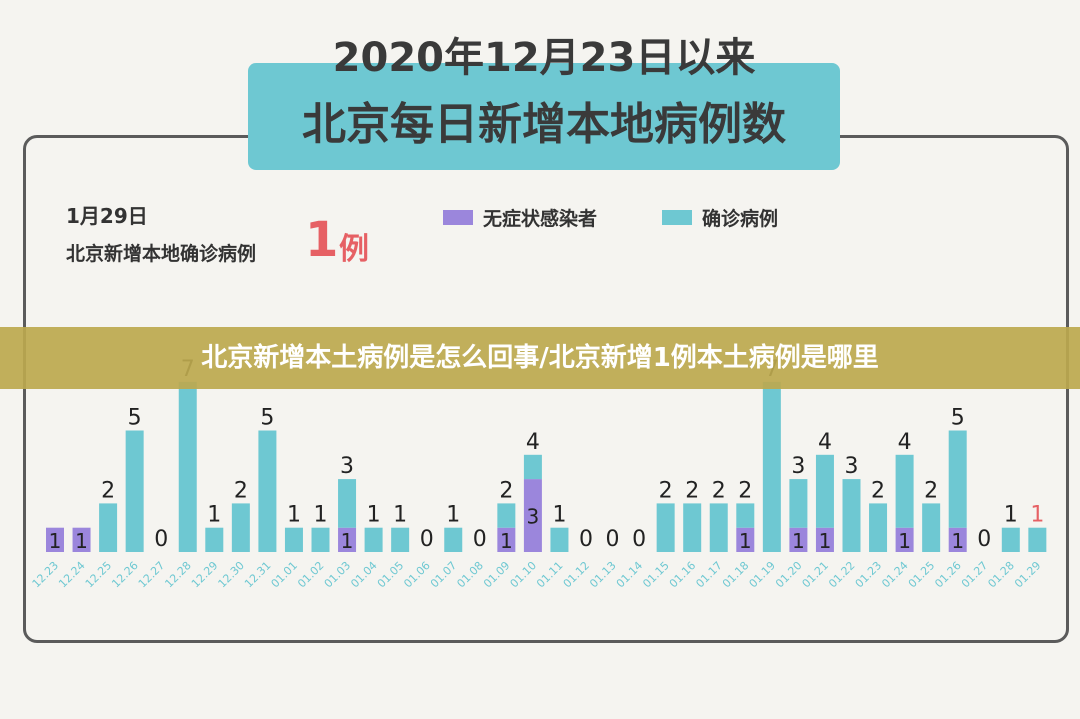  I want to click on legend-item-confirmed: 确诊病例, so click(720, 217).